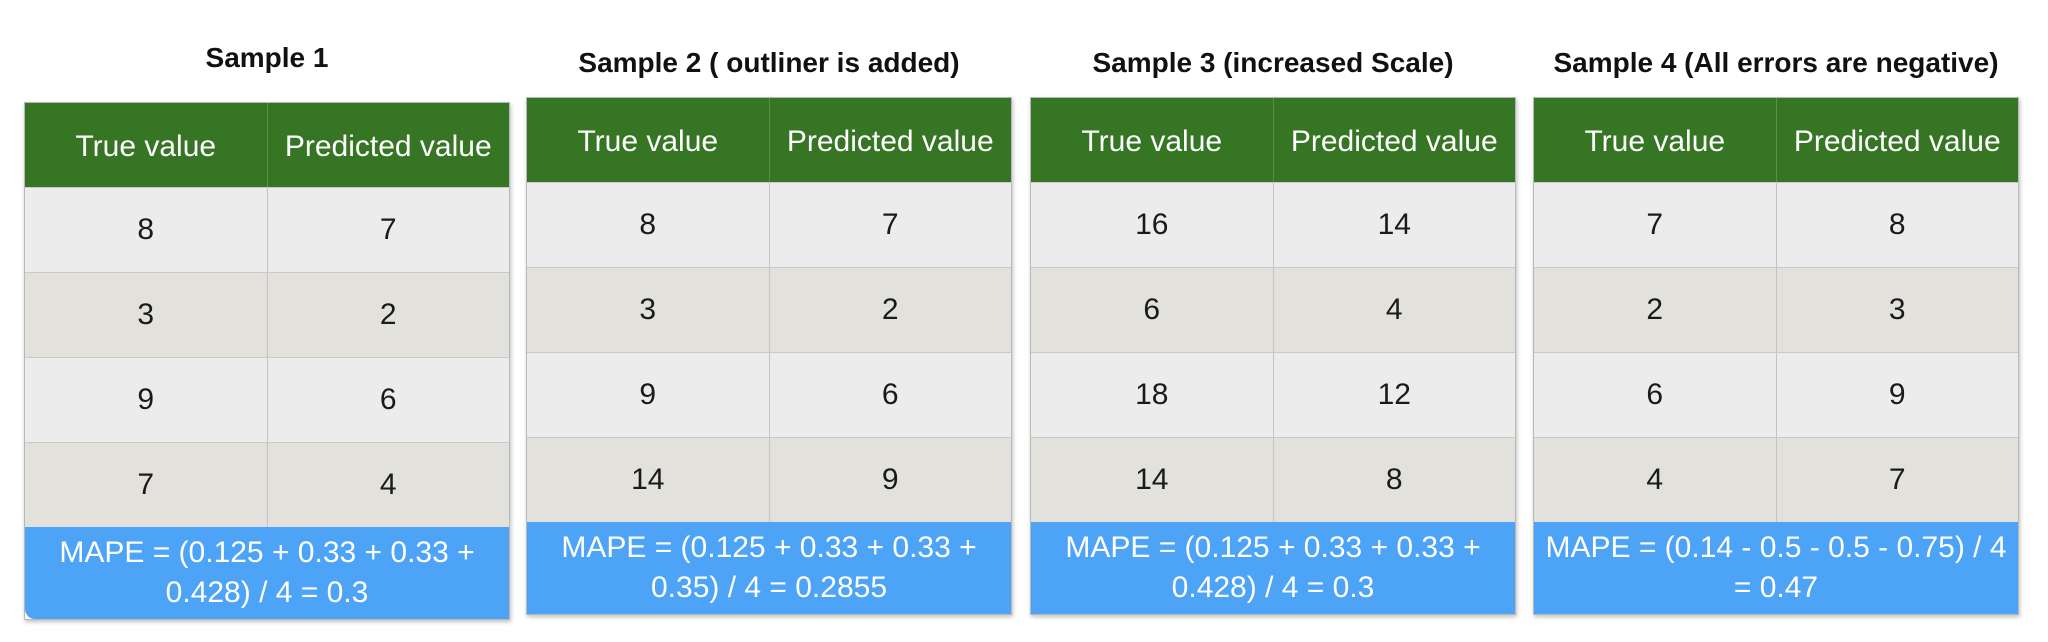 The height and width of the screenshot is (642, 2048). I want to click on table-row: 14 8, so click(1273, 479).